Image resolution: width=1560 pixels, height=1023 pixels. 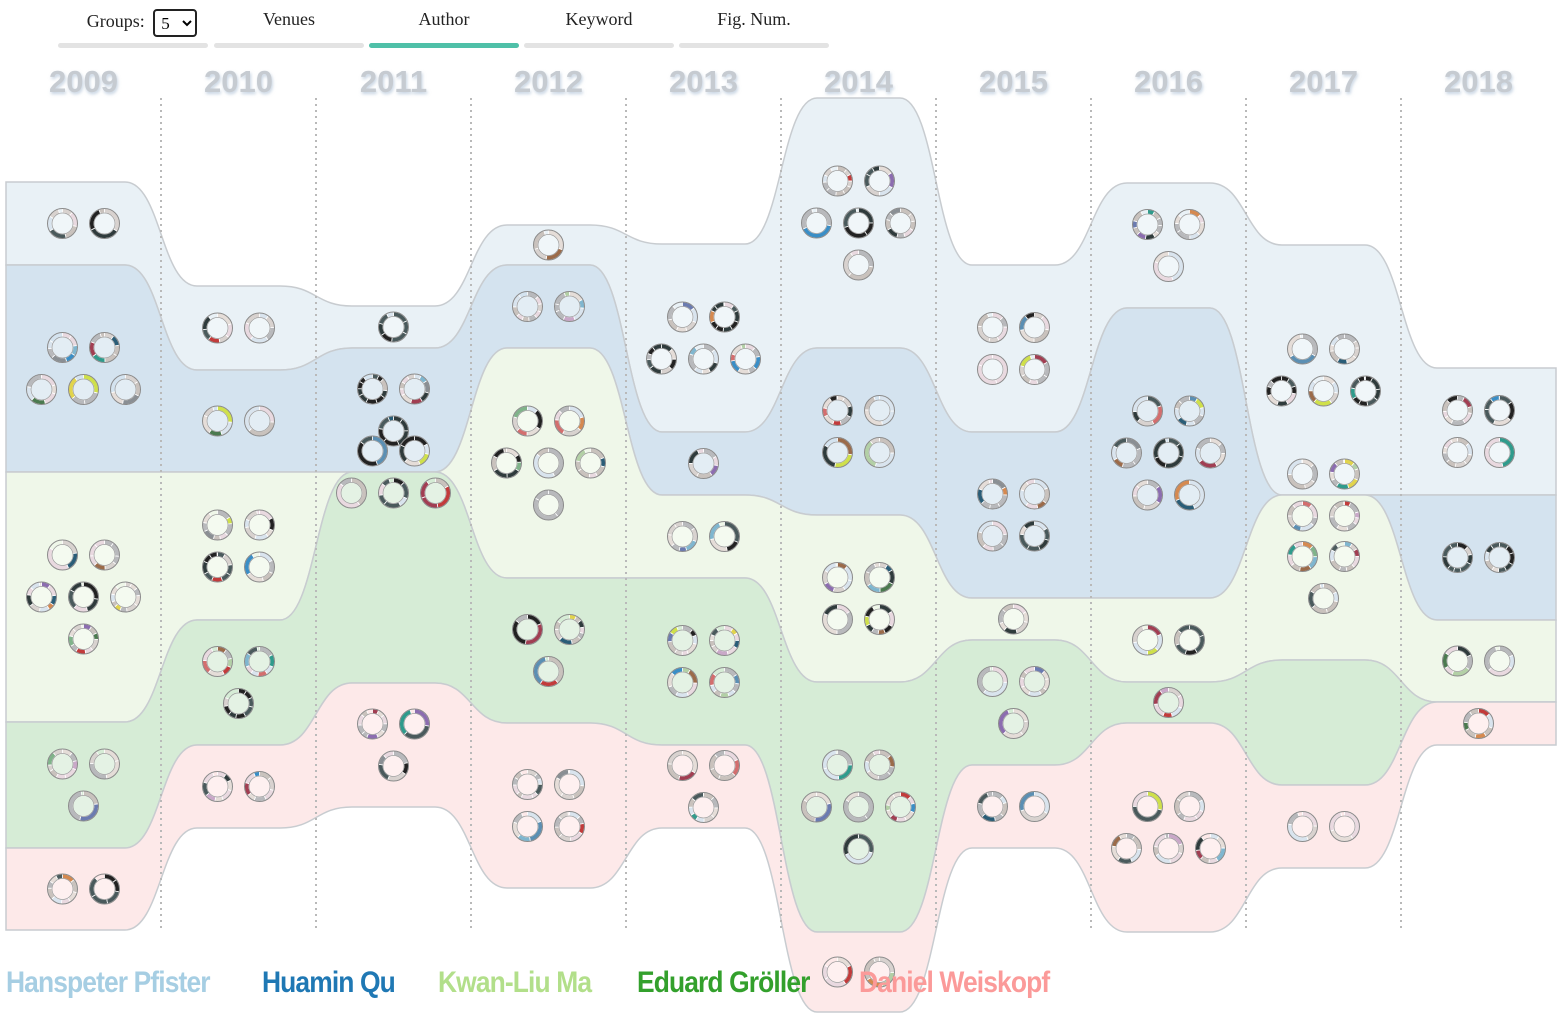 I want to click on year-label-2015: 2015, so click(x=1013, y=81).